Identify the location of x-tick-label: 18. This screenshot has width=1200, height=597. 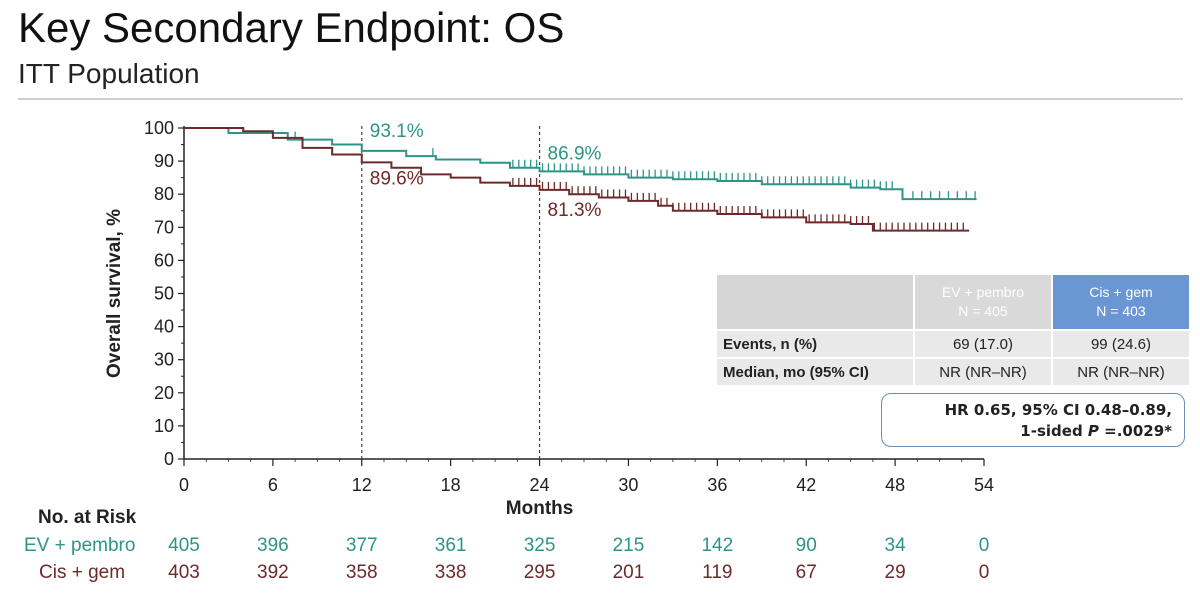
(451, 485).